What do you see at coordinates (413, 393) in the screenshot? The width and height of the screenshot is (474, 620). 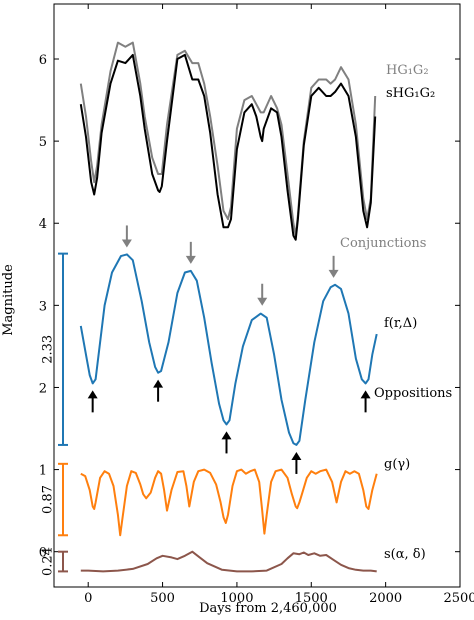 I see `oppositions-label: Oppositions` at bounding box center [413, 393].